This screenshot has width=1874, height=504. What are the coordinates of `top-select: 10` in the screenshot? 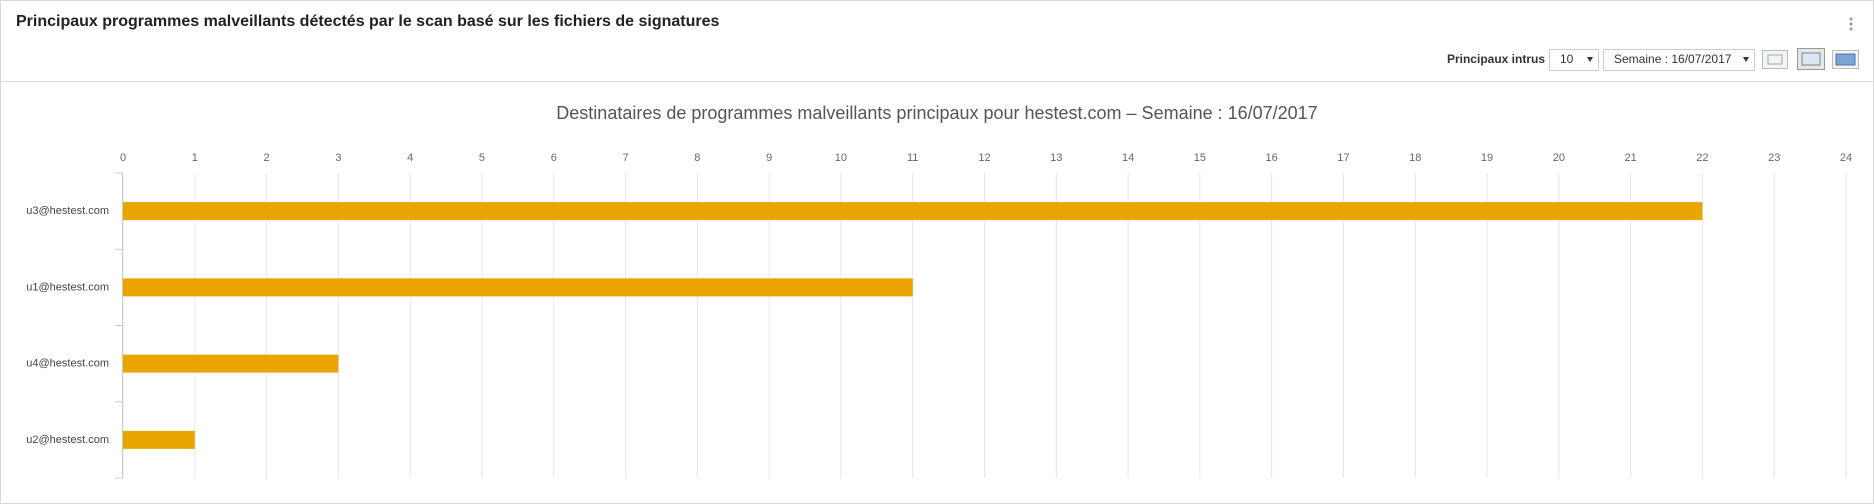 It's located at (1574, 60).